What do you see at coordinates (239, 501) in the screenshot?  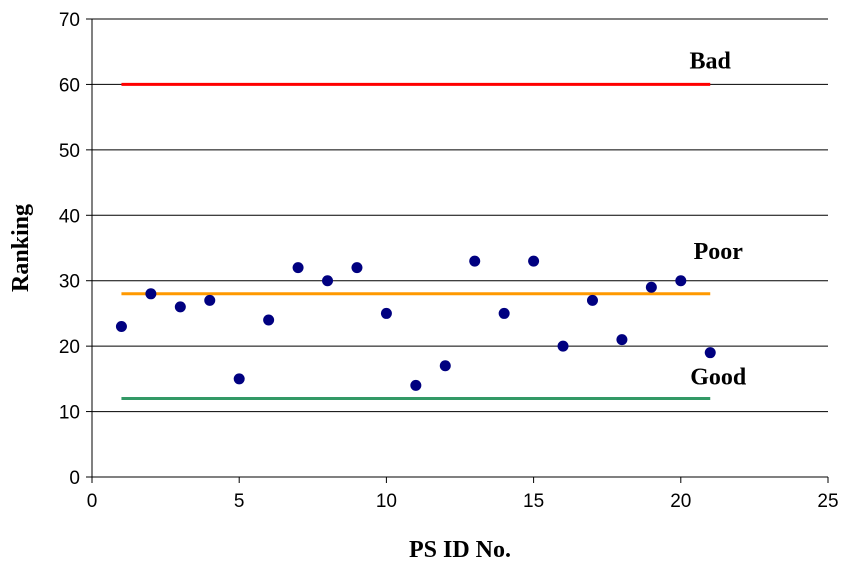 I see `x-tick-label: 5` at bounding box center [239, 501].